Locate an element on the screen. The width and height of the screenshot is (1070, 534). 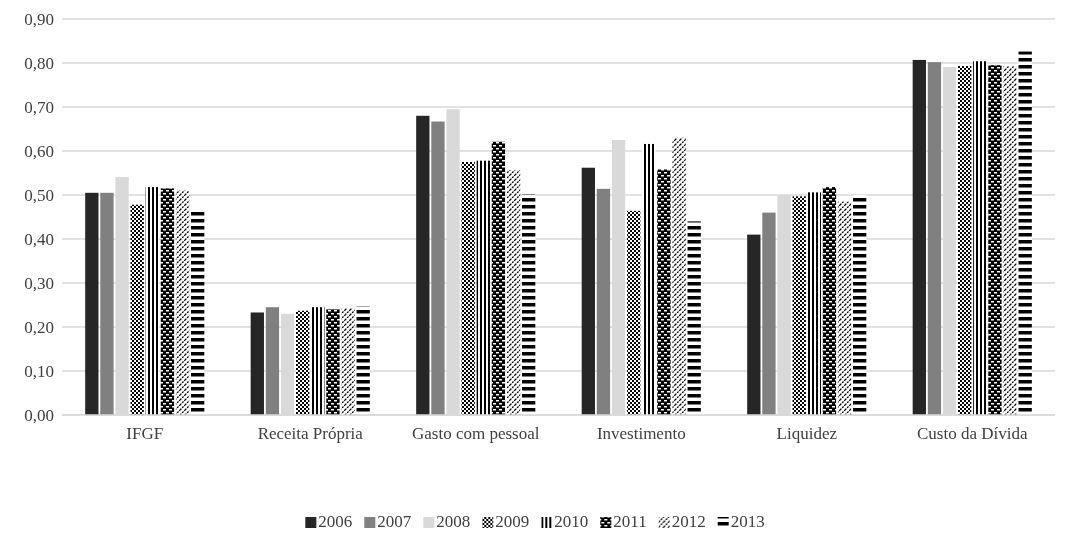
legend-label: 2007 is located at coordinates (394, 521).